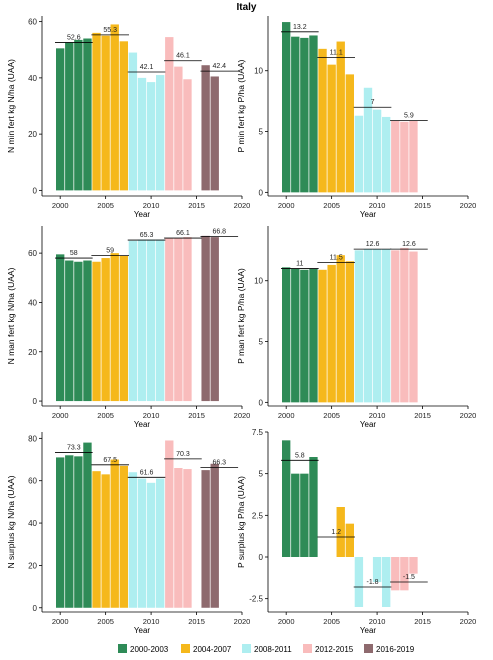 Image resolution: width=493 pixels, height=660 pixels. What do you see at coordinates (183, 454) in the screenshot?
I see `mean-label-2012-2015: 70.3` at bounding box center [183, 454].